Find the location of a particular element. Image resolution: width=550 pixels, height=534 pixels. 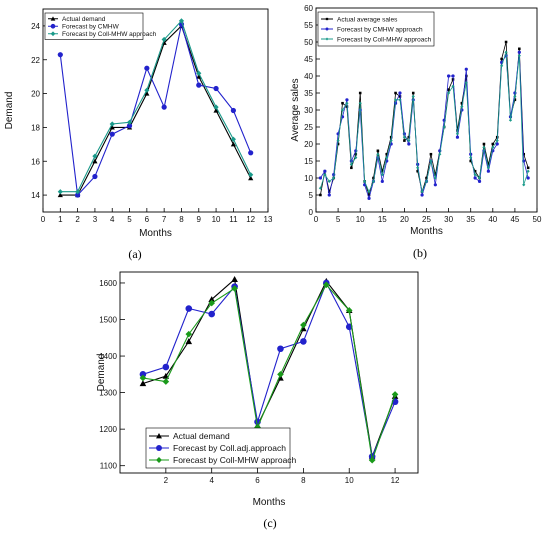

x-tick-label: 3 is located at coordinates (95, 219).